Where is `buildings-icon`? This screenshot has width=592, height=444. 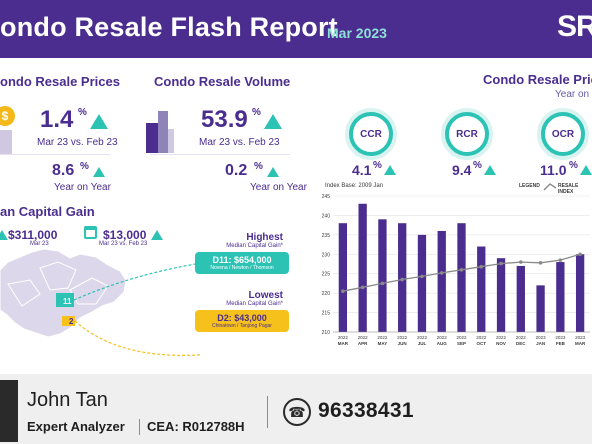 buildings-icon is located at coordinates (160, 130).